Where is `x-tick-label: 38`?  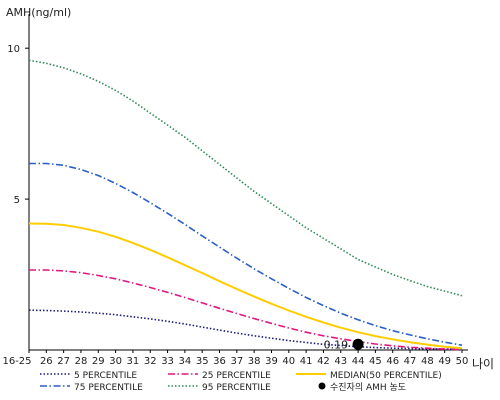 x-tick-label: 38 is located at coordinates (254, 361).